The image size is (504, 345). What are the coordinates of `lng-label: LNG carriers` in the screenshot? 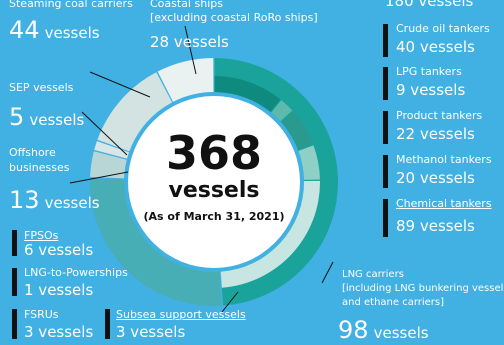 It's located at (373, 274).